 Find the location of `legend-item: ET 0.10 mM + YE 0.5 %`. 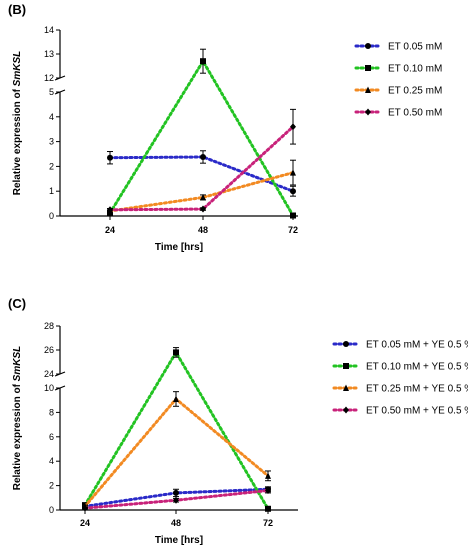

legend-item: ET 0.10 mM + YE 0.5 % is located at coordinates (400, 367).